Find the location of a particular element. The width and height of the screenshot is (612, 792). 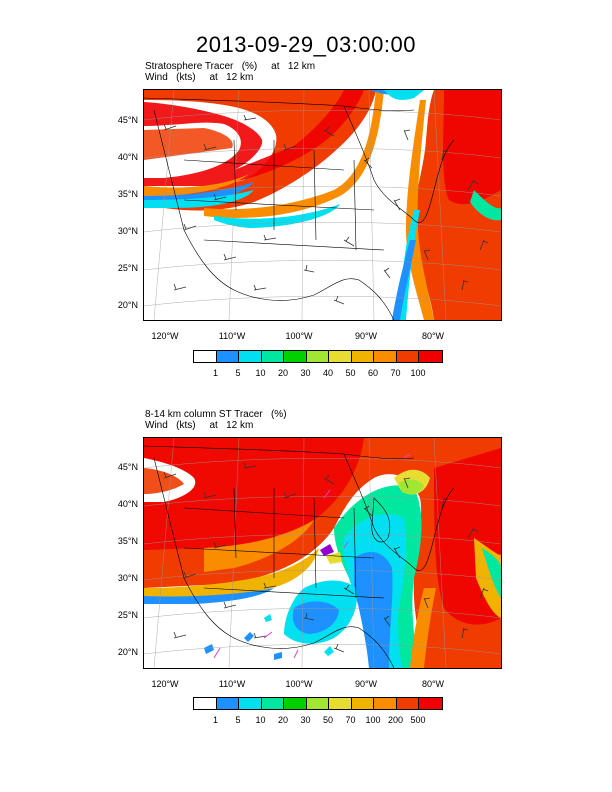

panel1-lat-40: 40°N is located at coordinates (127, 157).